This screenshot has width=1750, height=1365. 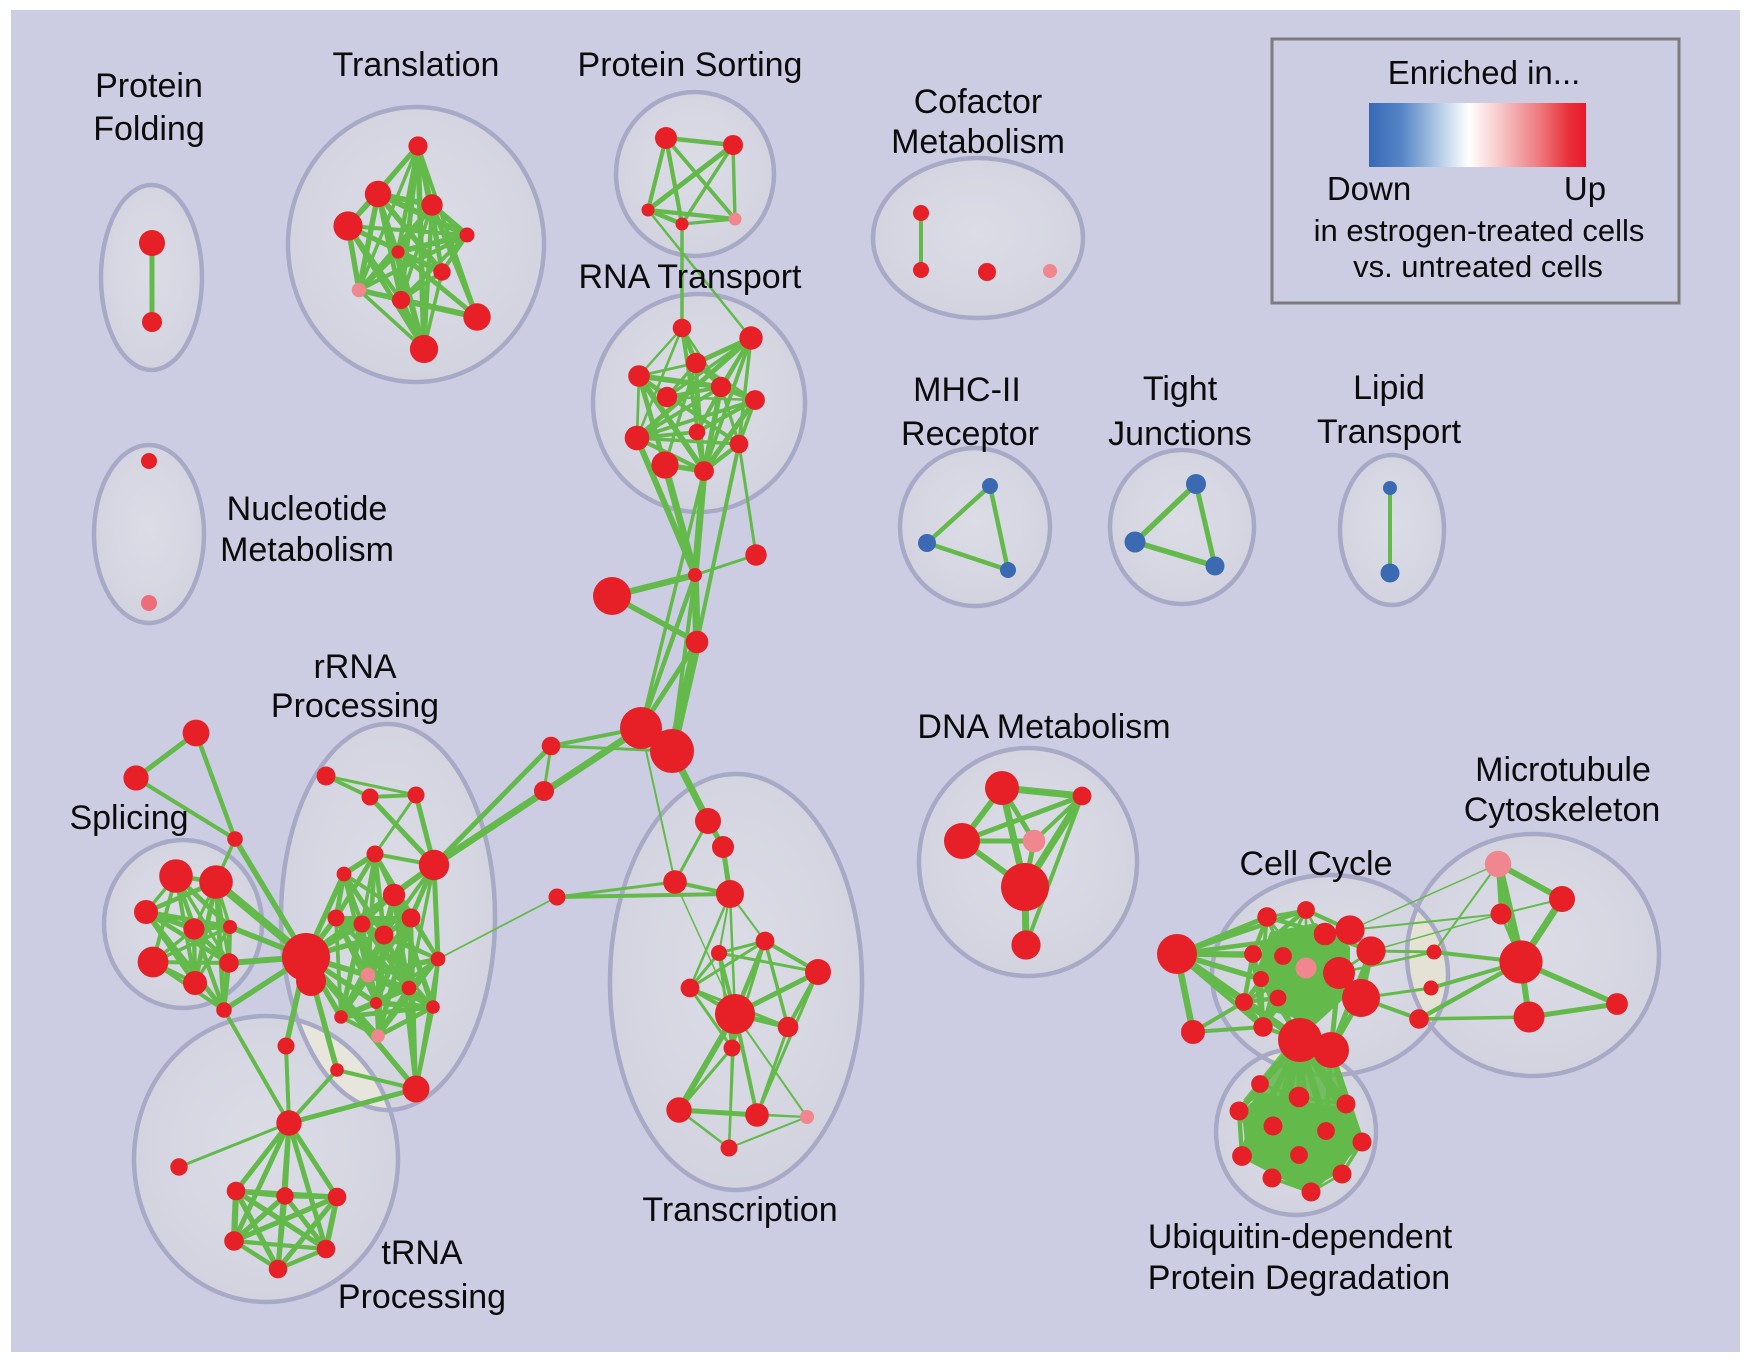 What do you see at coordinates (1389, 388) in the screenshot?
I see `svg-text: Lipid` at bounding box center [1389, 388].